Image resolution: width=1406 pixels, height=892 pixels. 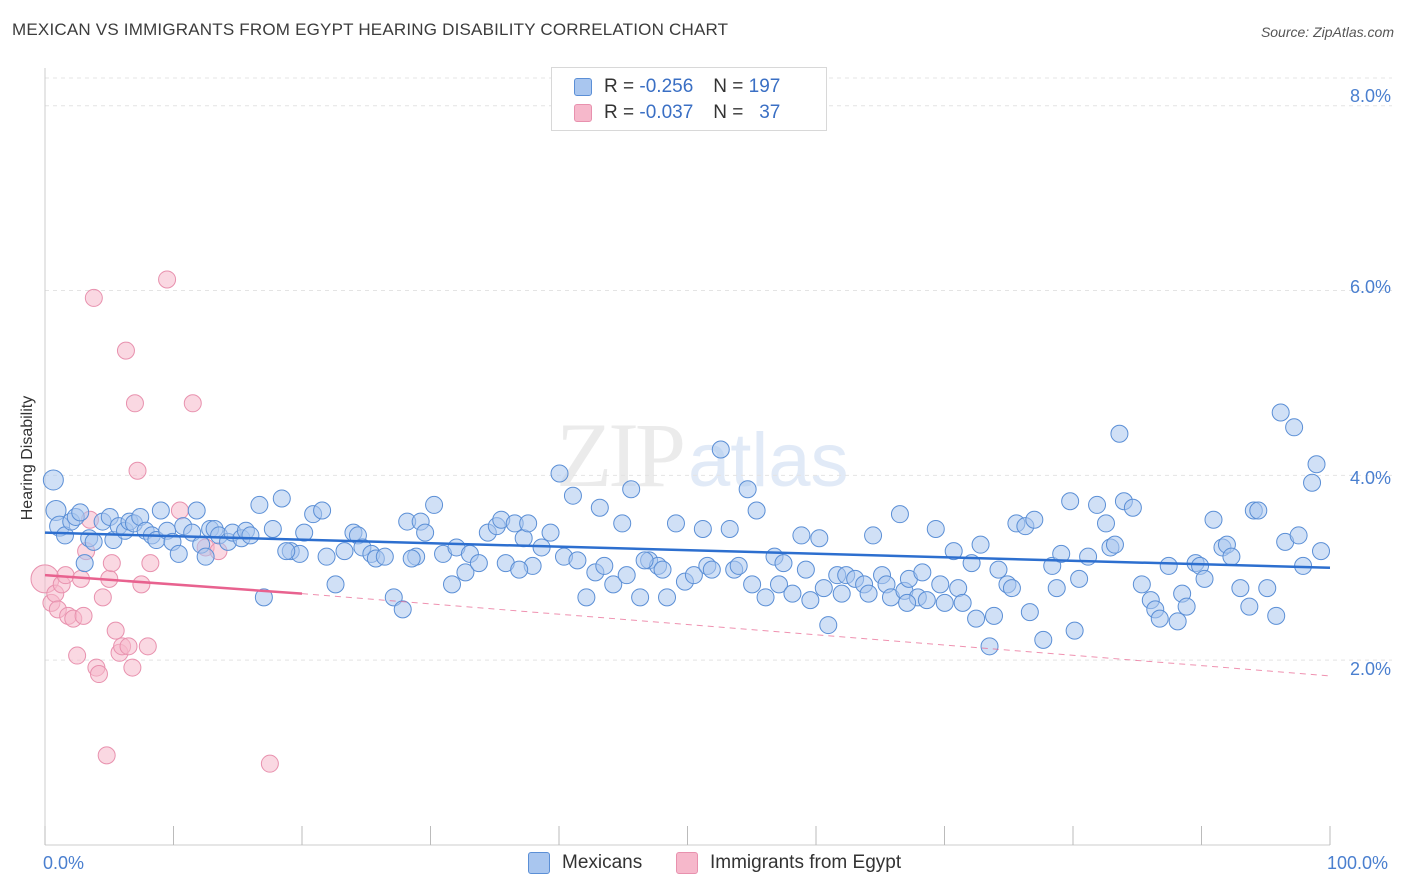 I want to click on stats-legend: R = -0.256 N = 197 R = -0.037 N = 37, so click(x=689, y=99).